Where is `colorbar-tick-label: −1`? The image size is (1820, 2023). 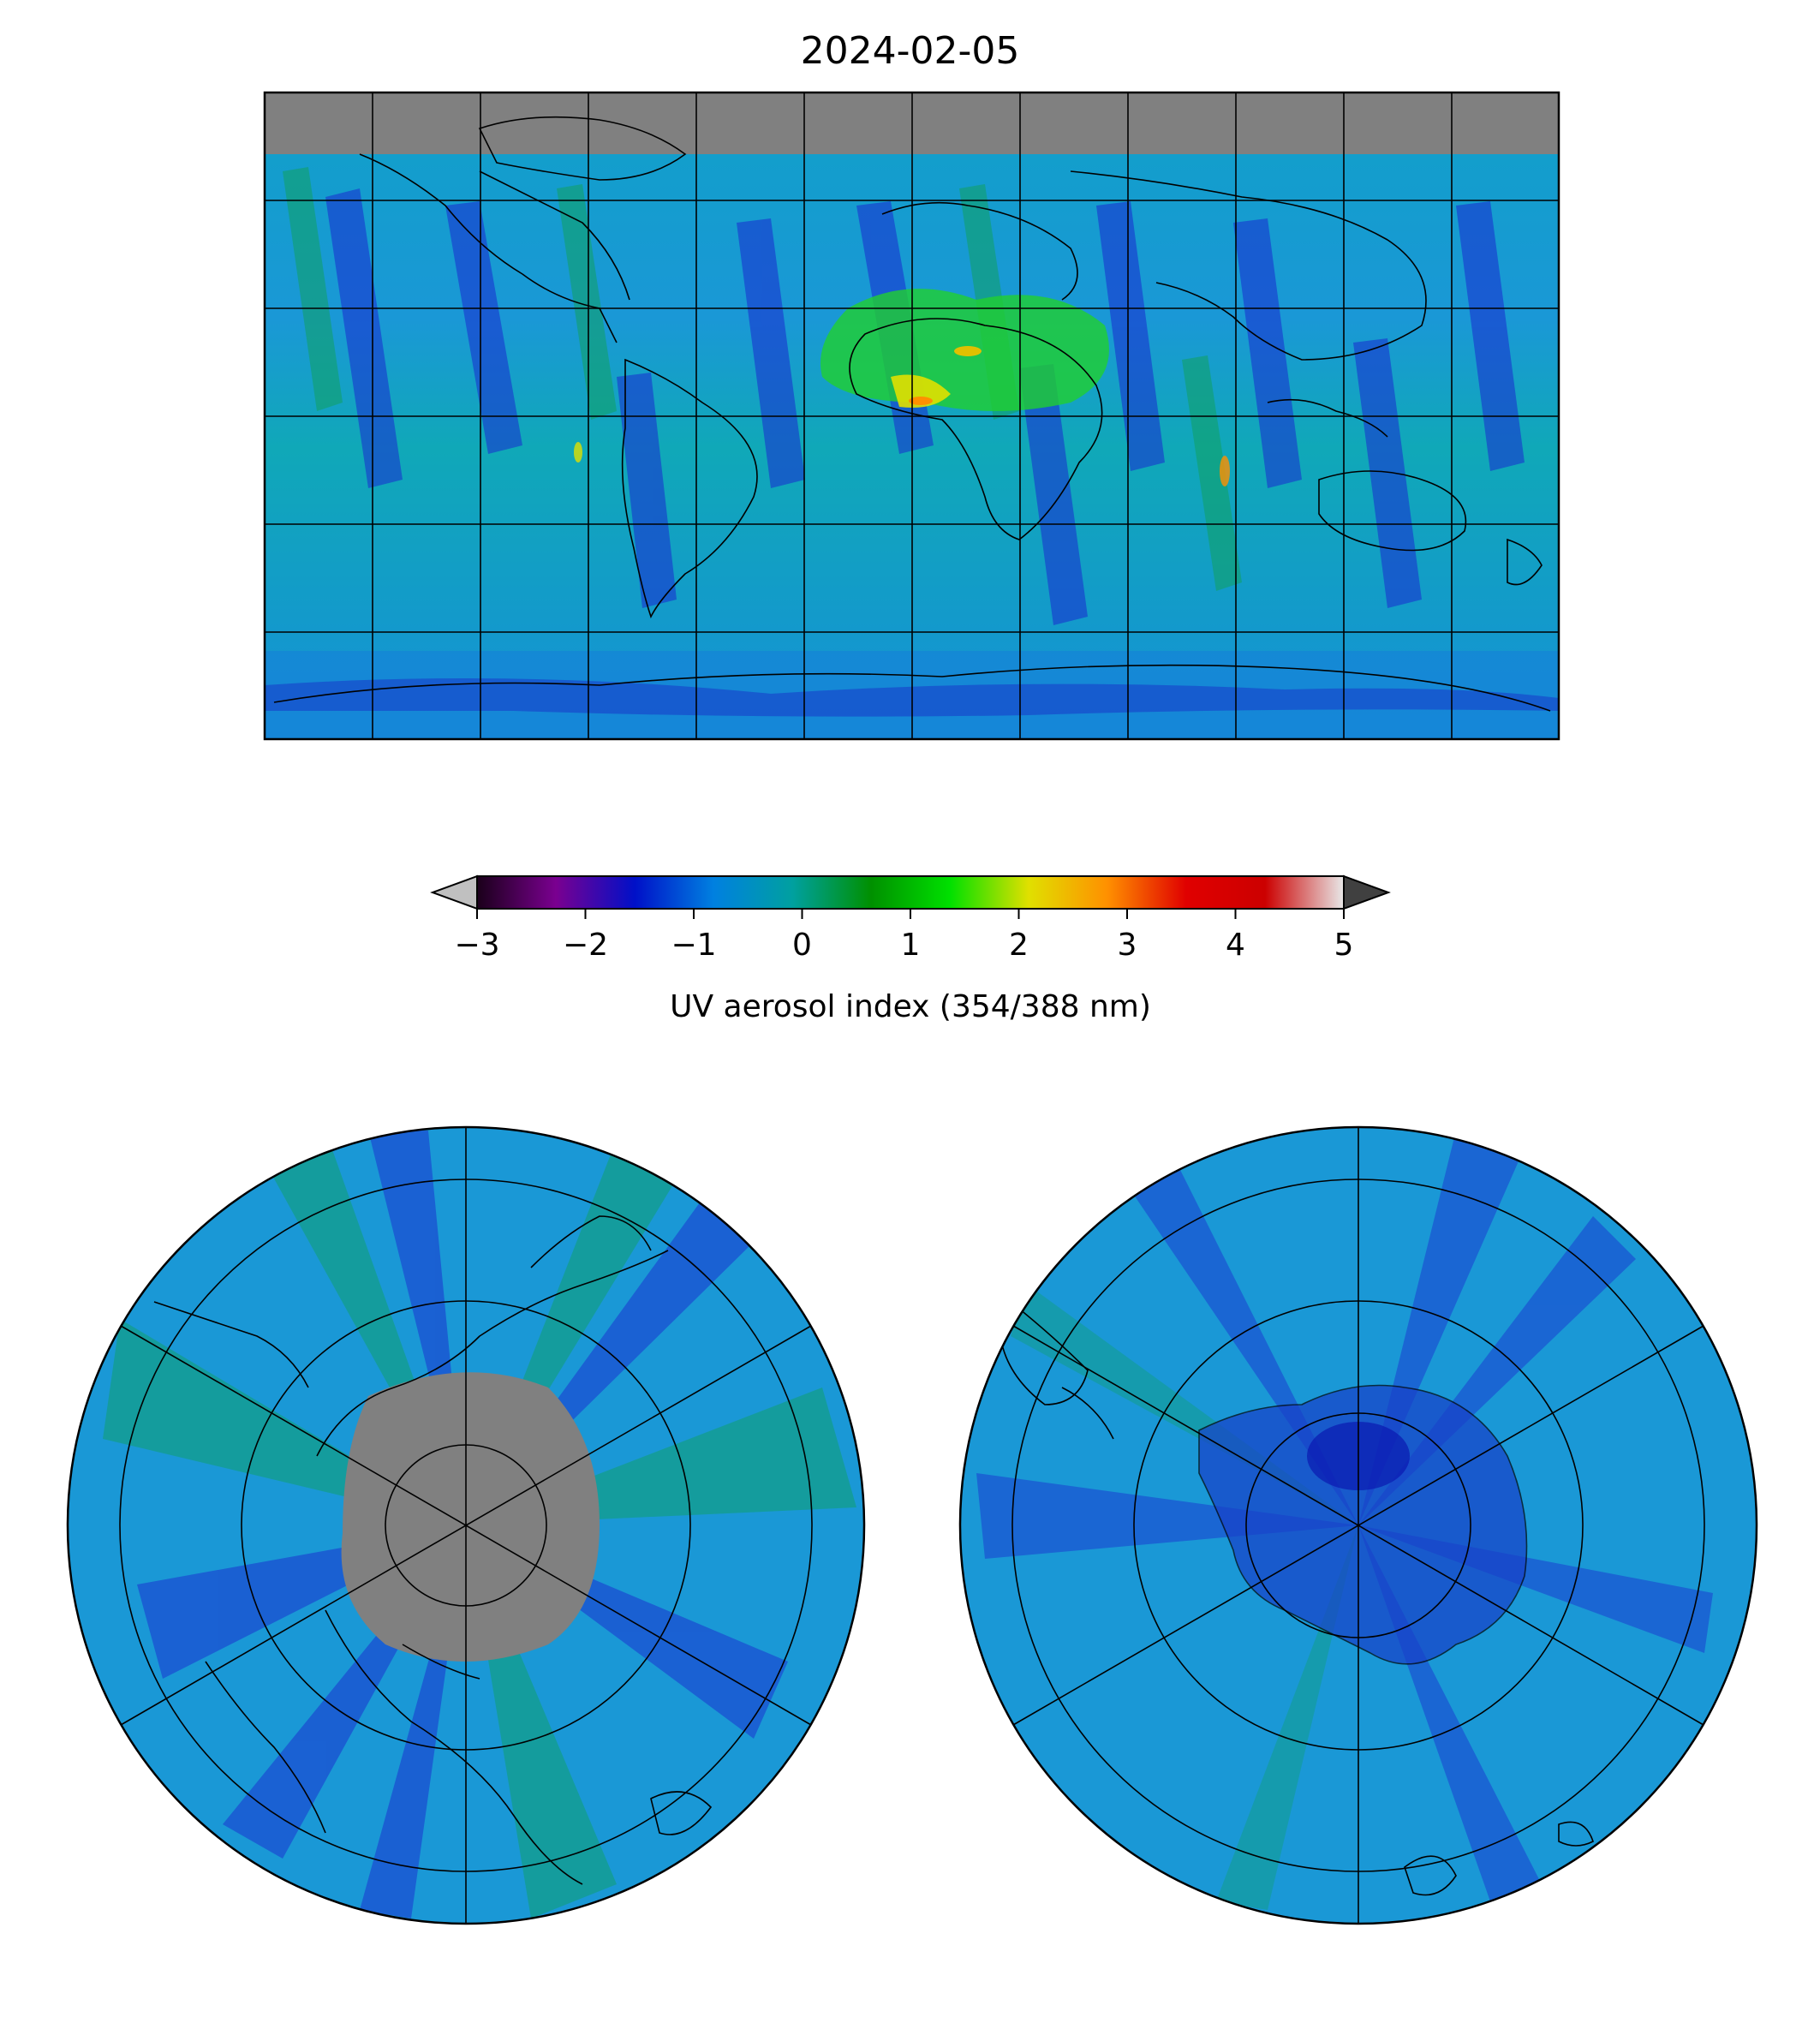
colorbar-tick-label: −1 is located at coordinates (693, 946).